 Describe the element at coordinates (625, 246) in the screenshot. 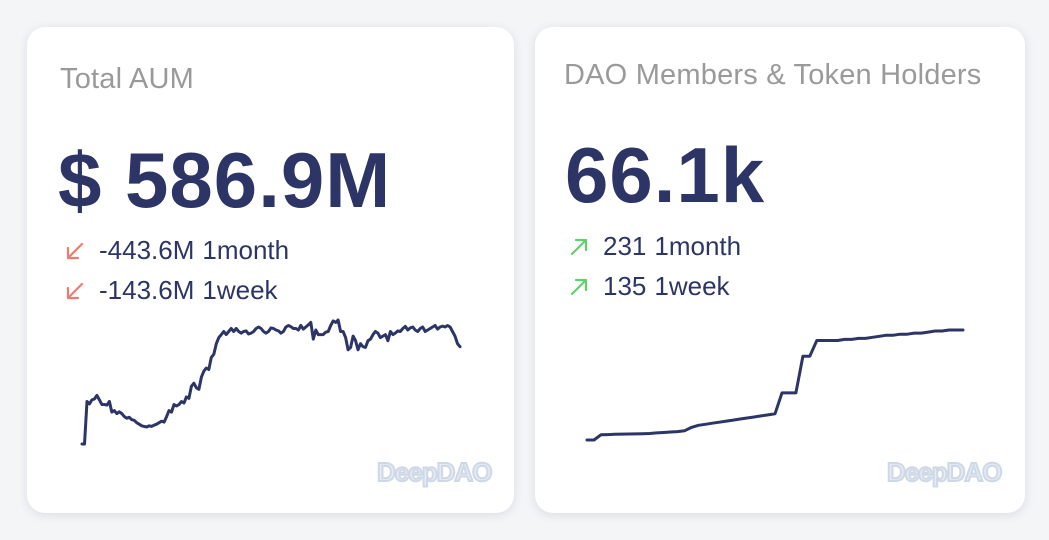

I see `change-amount: 231` at that location.